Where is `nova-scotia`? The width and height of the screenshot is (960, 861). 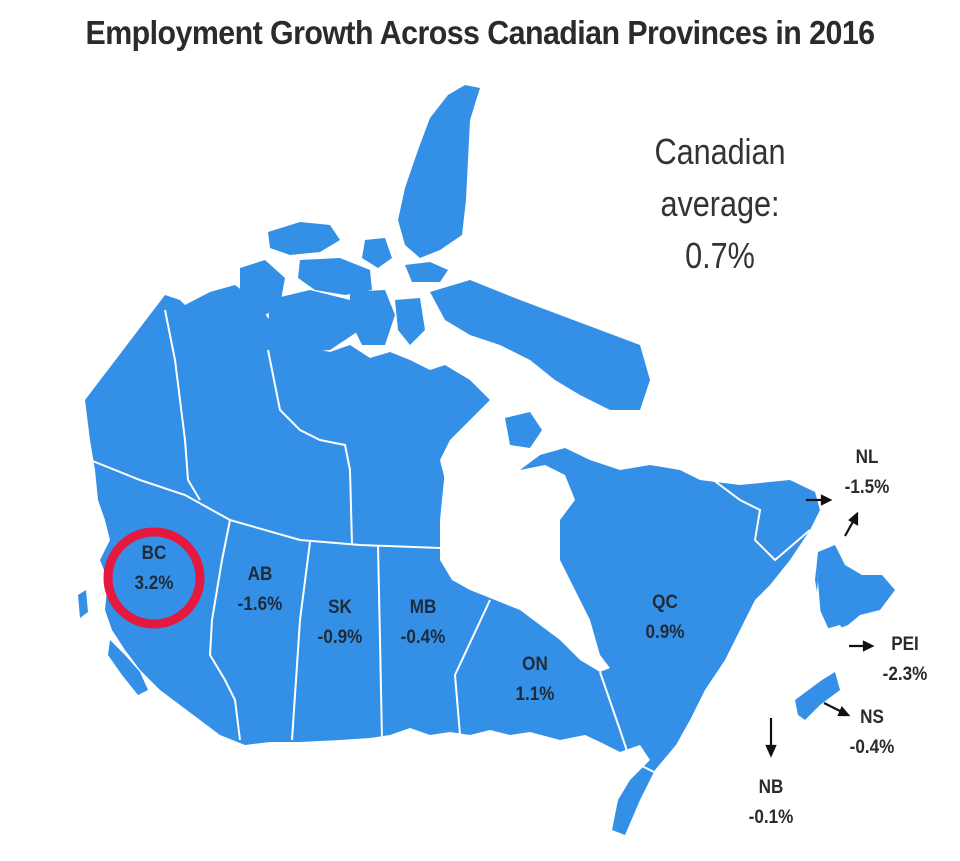
nova-scotia is located at coordinates (817, 696).